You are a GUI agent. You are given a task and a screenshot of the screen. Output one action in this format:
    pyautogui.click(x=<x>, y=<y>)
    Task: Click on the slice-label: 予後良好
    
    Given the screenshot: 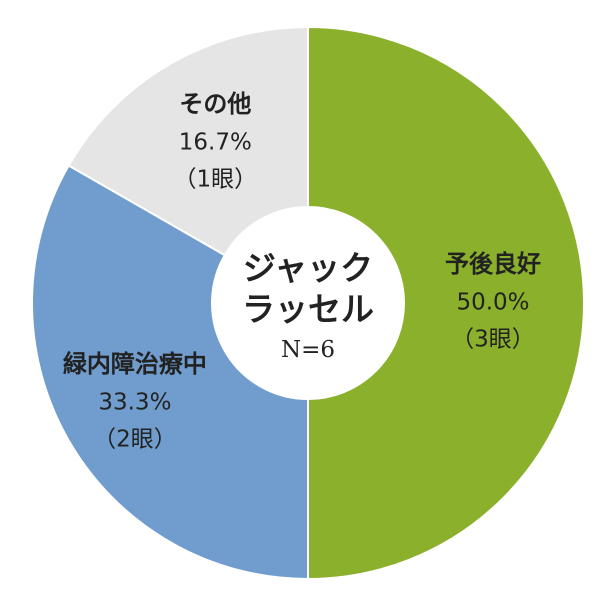 What is the action you would take?
    pyautogui.click(x=493, y=264)
    